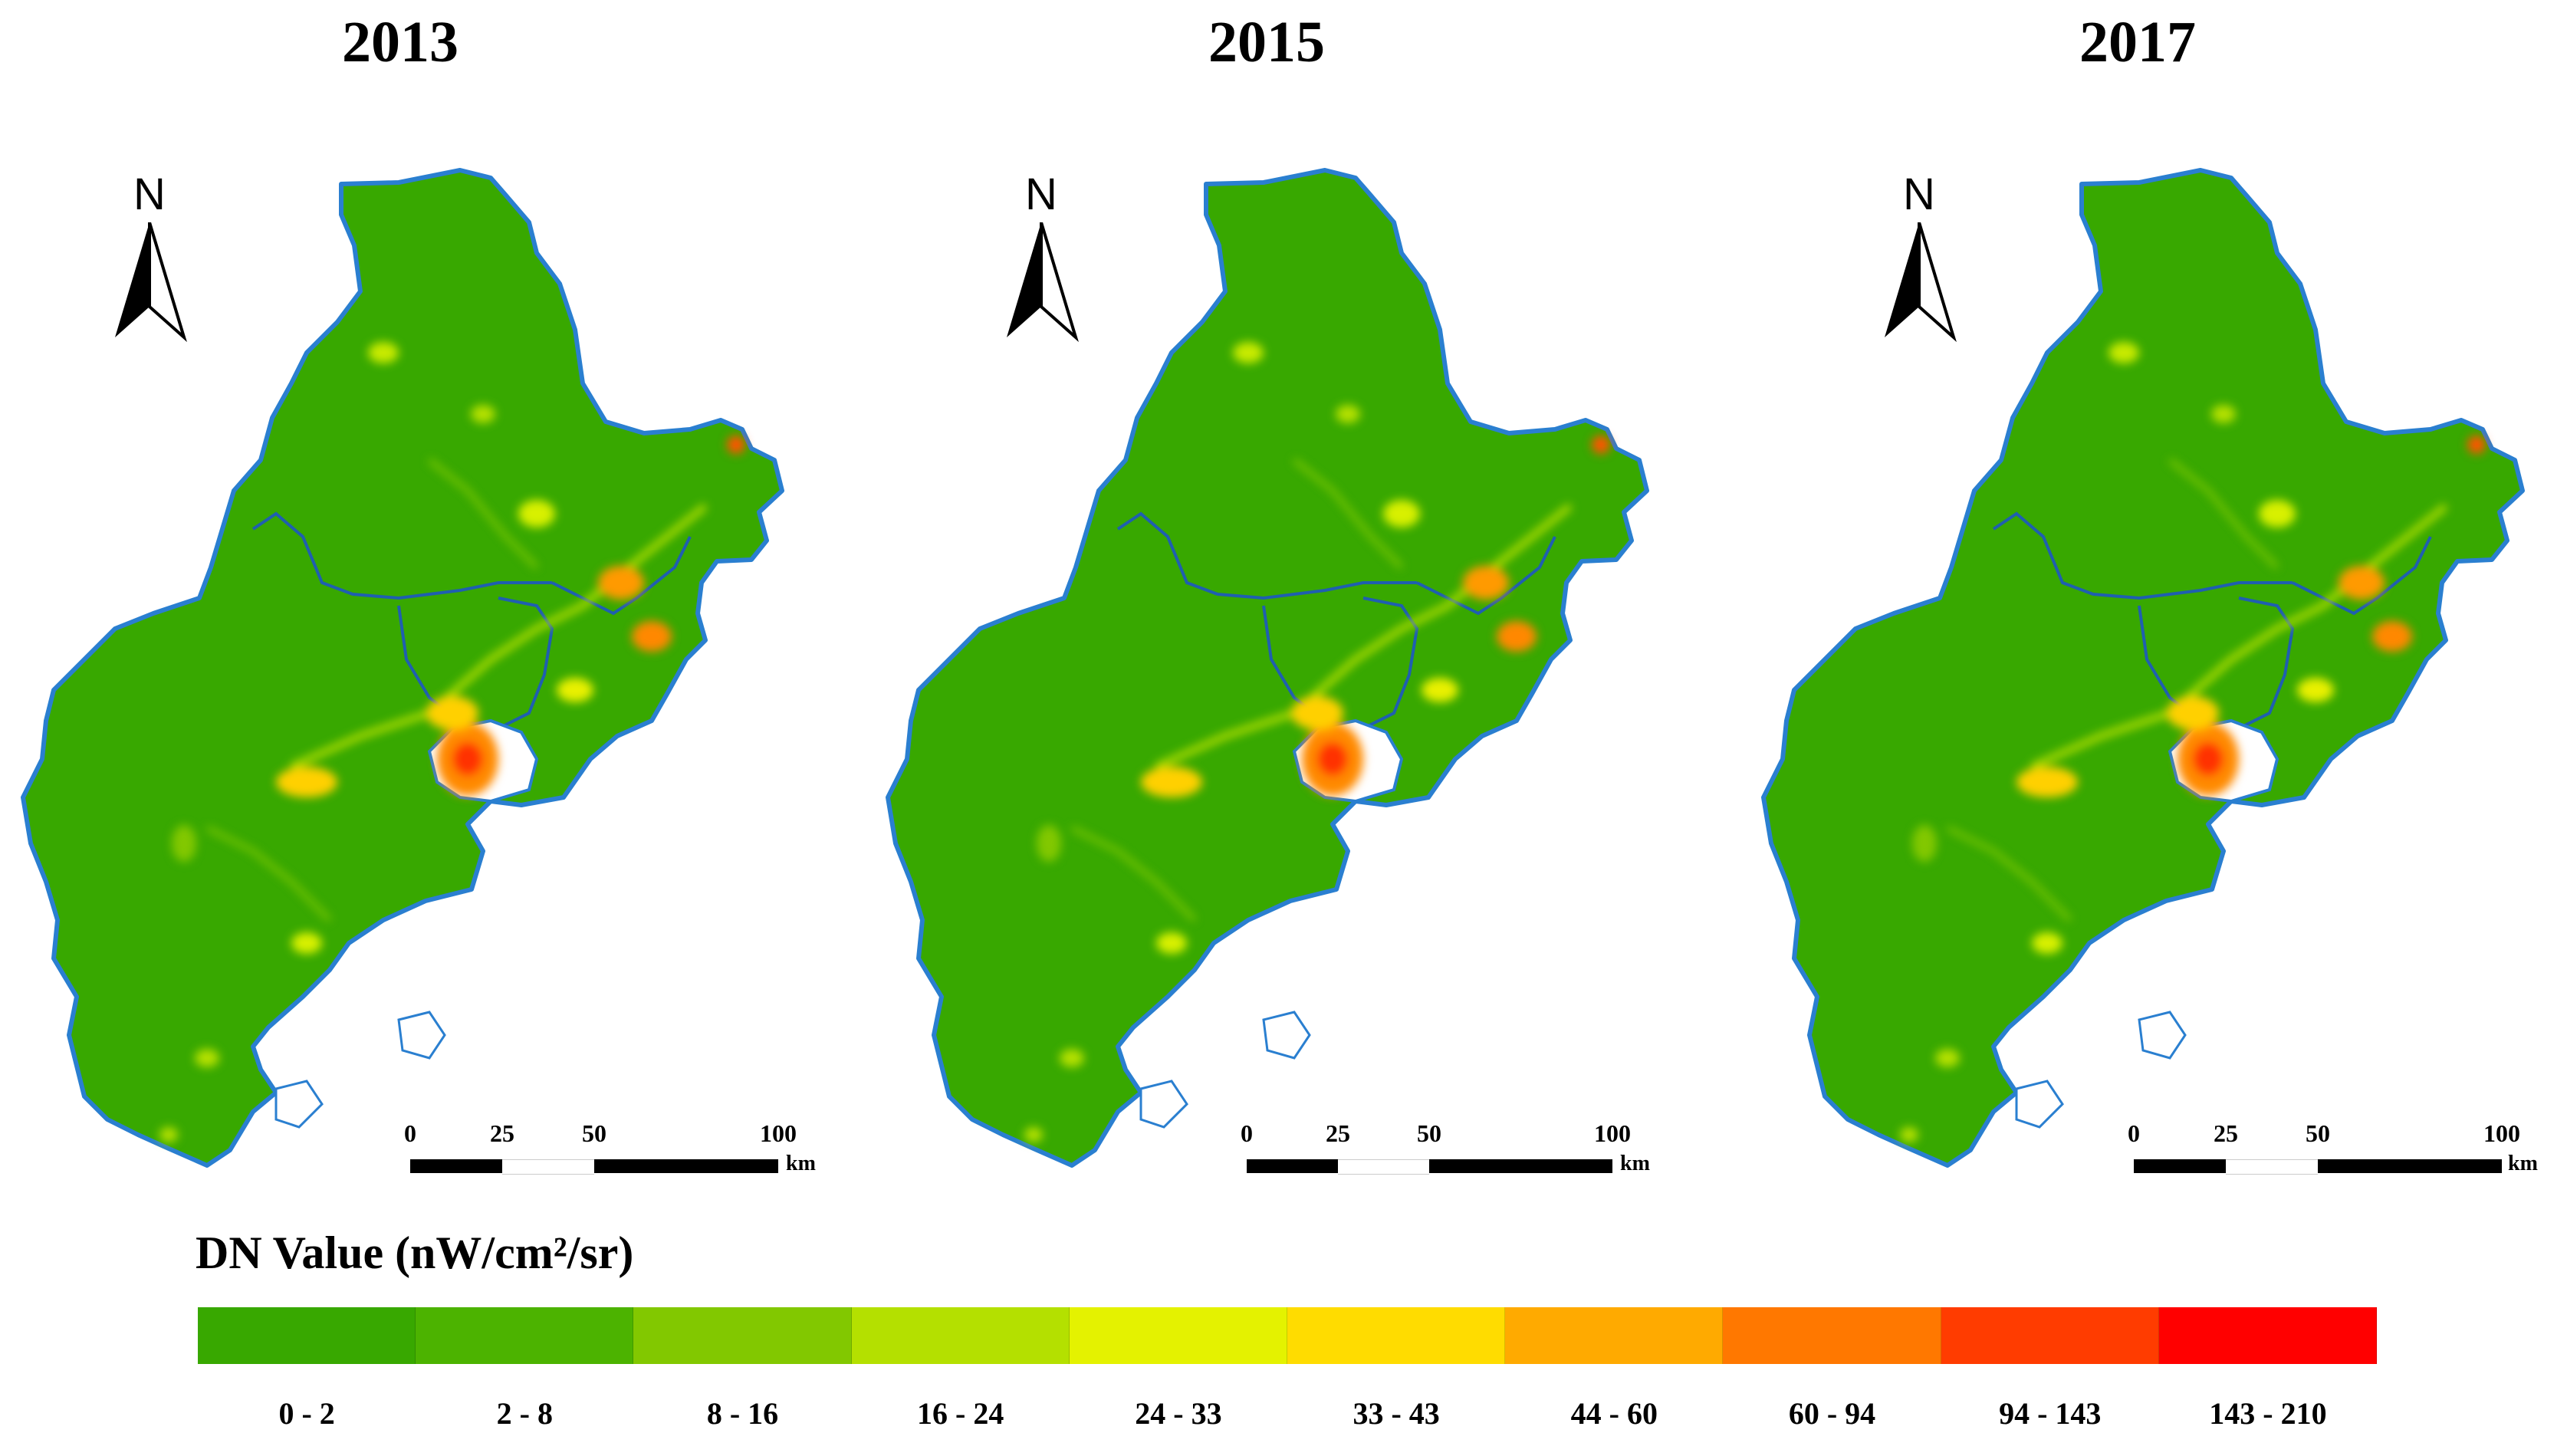  I want to click on legend-label: 2 - 8, so click(524, 1413).